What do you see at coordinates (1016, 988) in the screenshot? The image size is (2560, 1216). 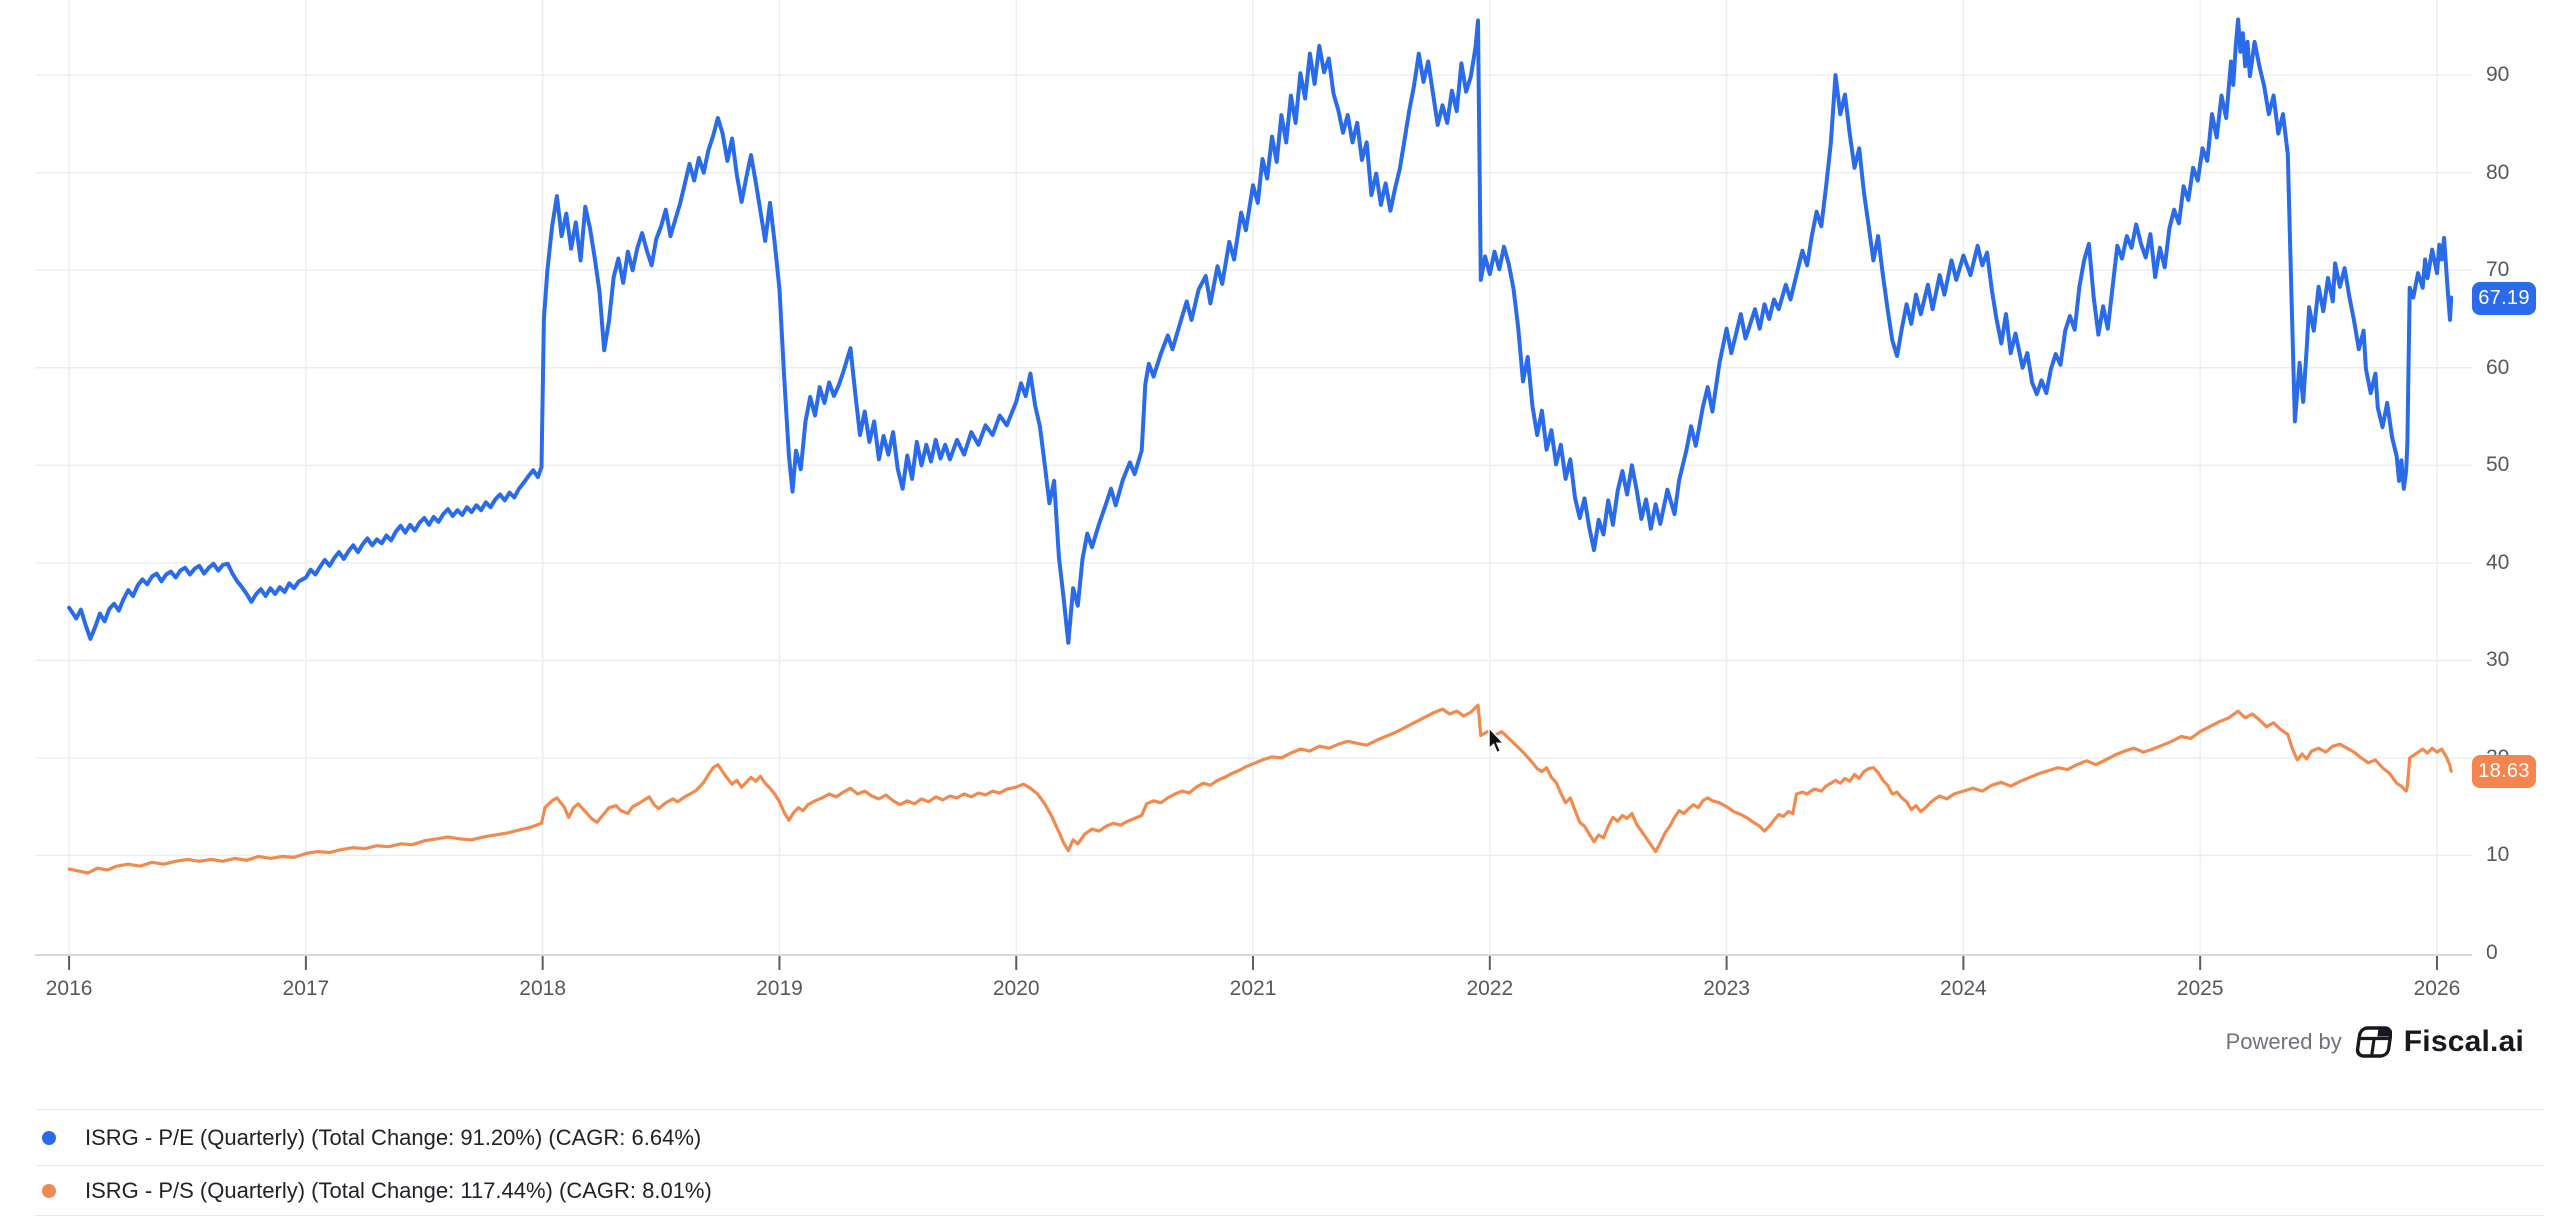 I see `x-tick-label: 2020` at bounding box center [1016, 988].